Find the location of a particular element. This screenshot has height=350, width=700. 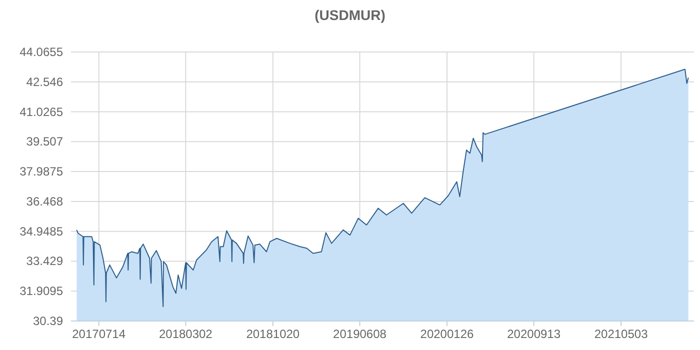

chart-title: (USDMUR) is located at coordinates (350, 15).